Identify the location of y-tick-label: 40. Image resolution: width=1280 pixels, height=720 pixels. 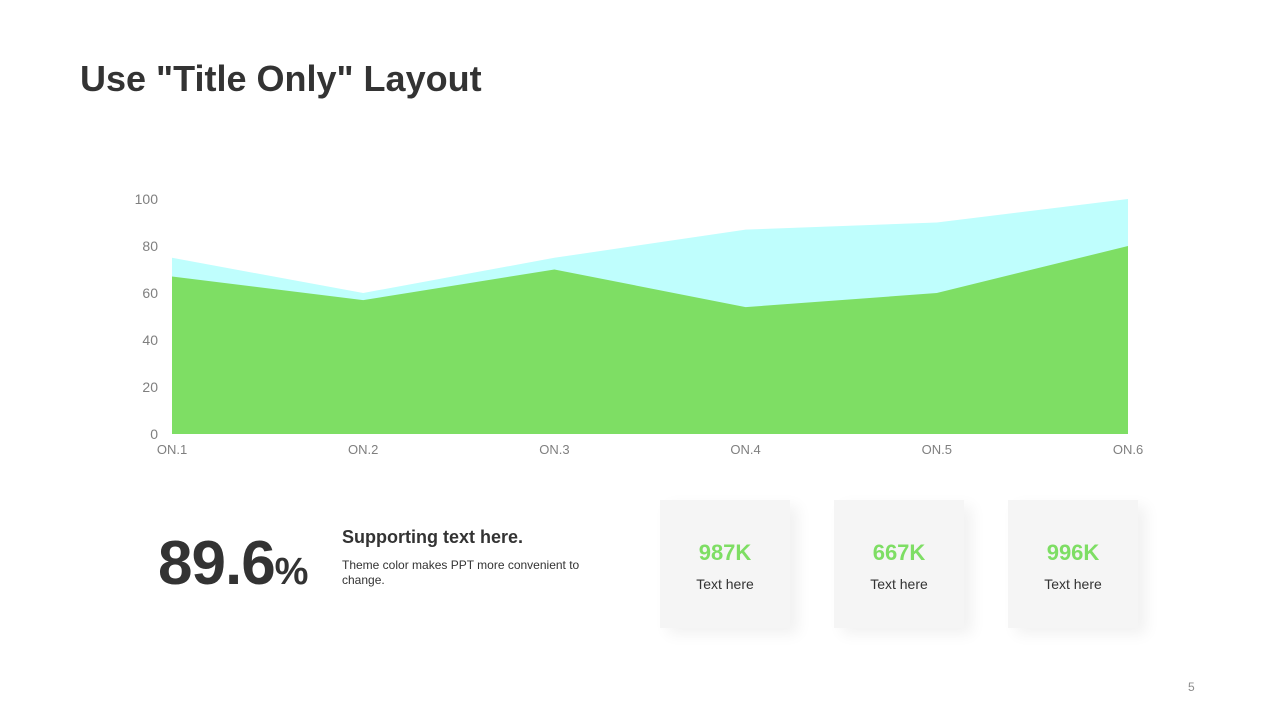
(150, 340).